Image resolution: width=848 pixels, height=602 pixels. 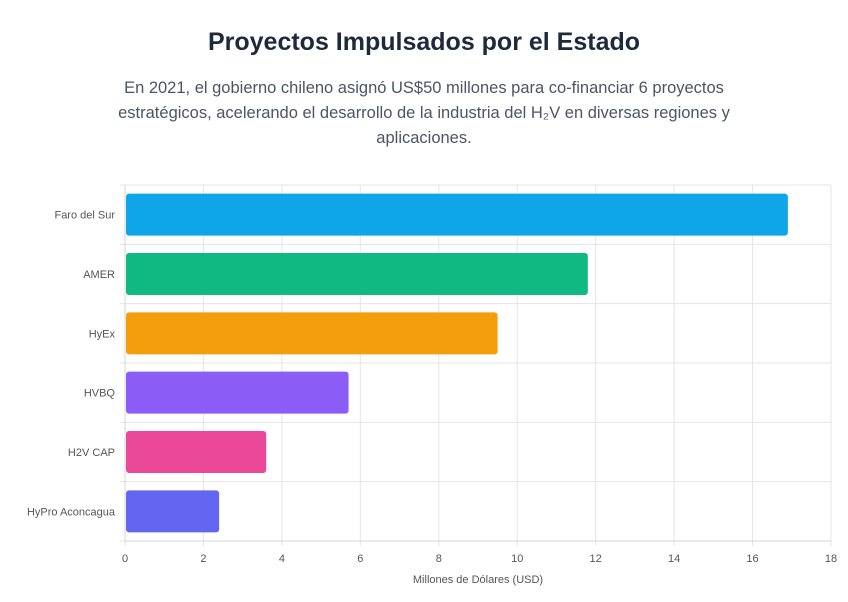 What do you see at coordinates (203, 559) in the screenshot?
I see `x-tick-label: 2` at bounding box center [203, 559].